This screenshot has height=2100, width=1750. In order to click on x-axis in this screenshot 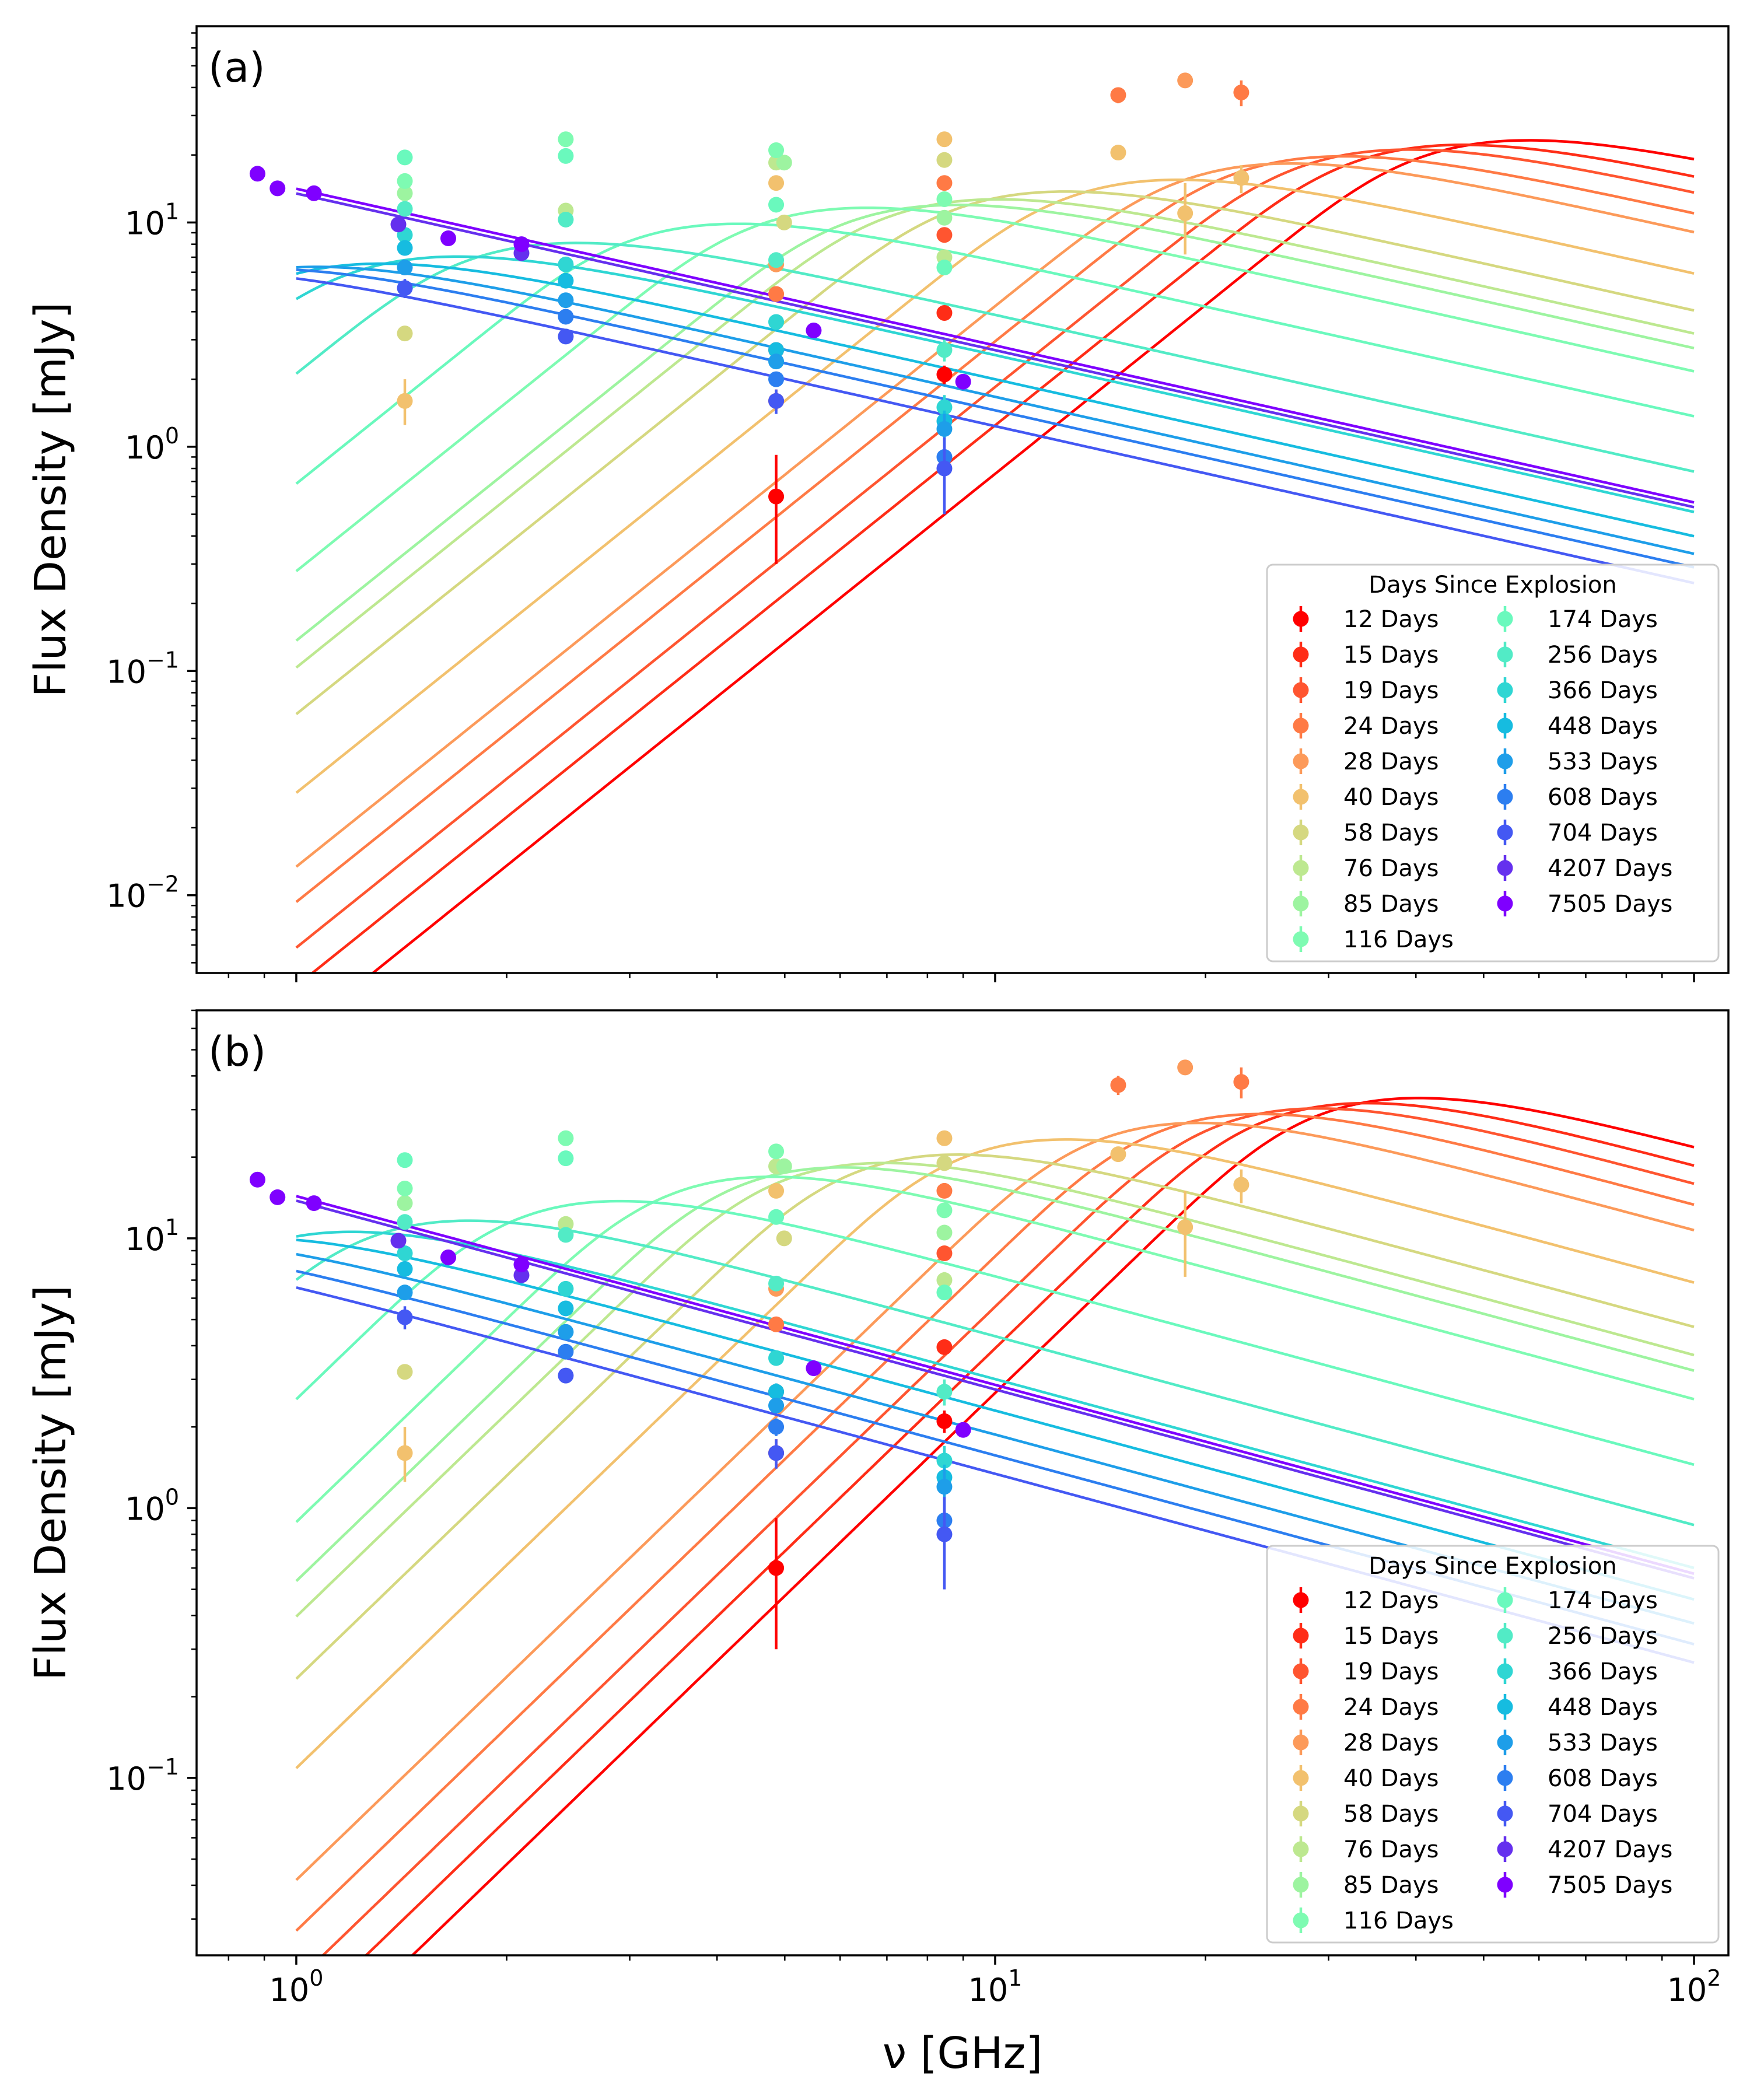, I will do `click(961, 977)`.